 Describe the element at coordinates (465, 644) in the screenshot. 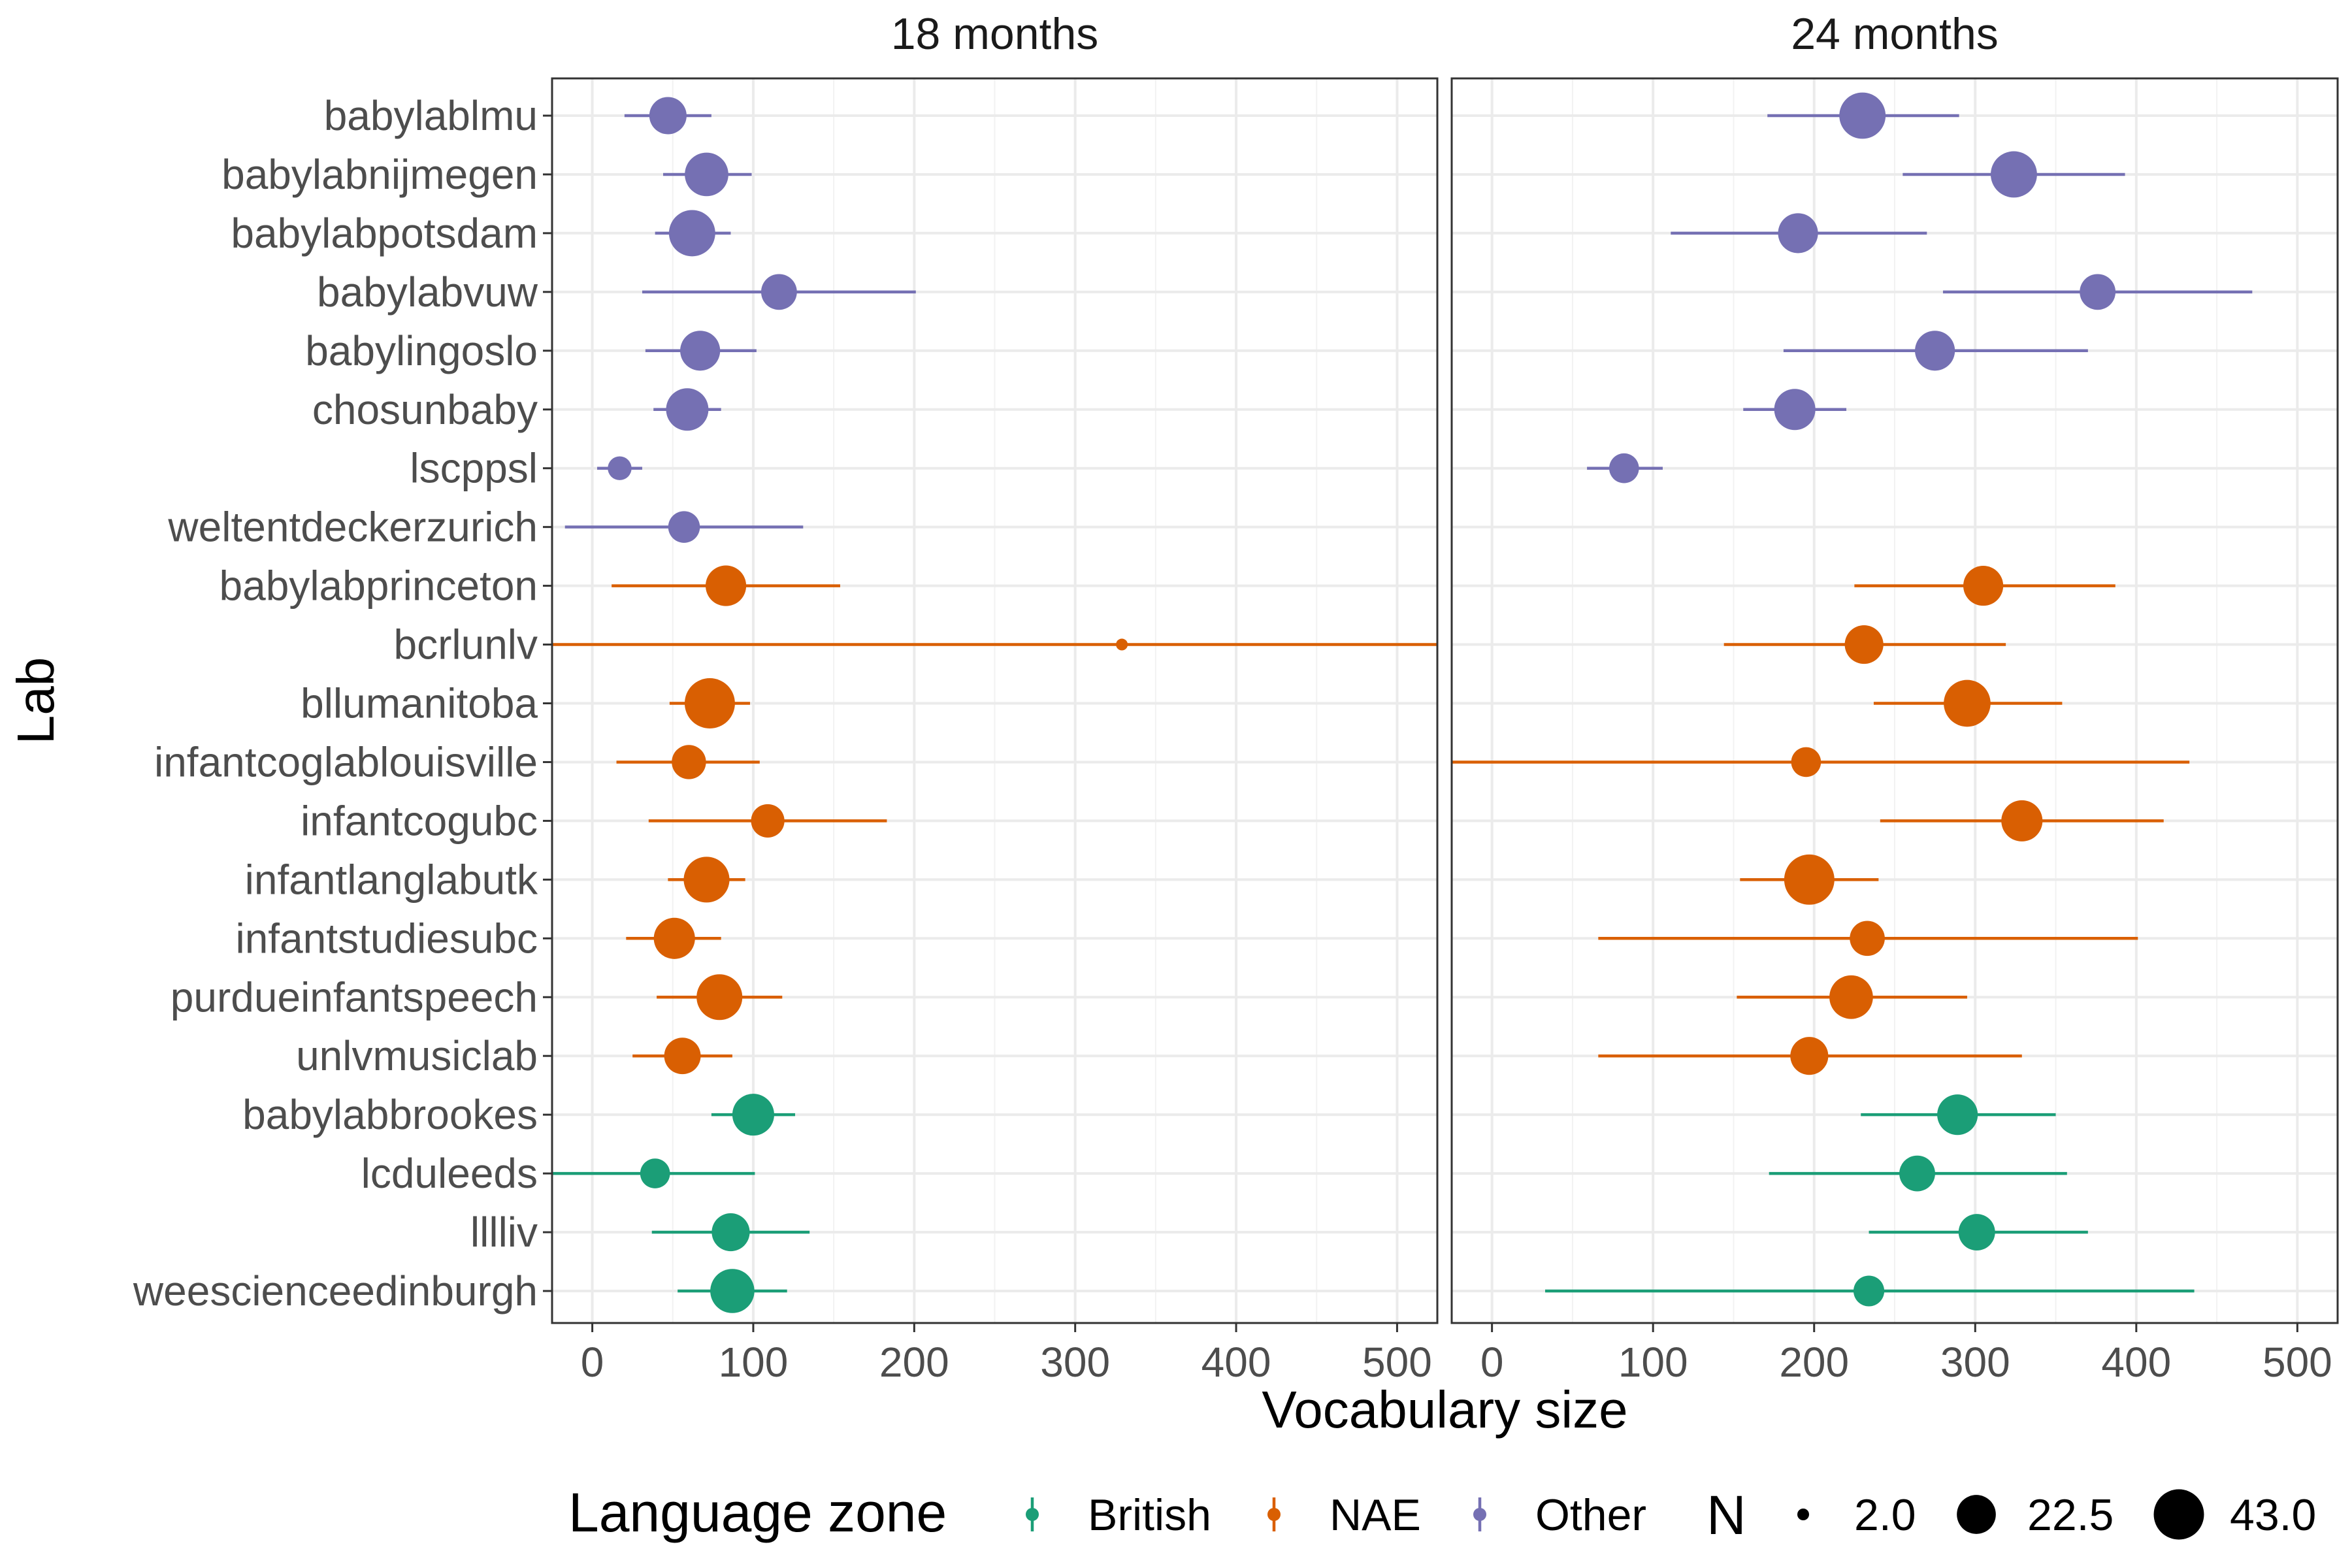

I see `y-tick-label: bcrlunlv` at that location.